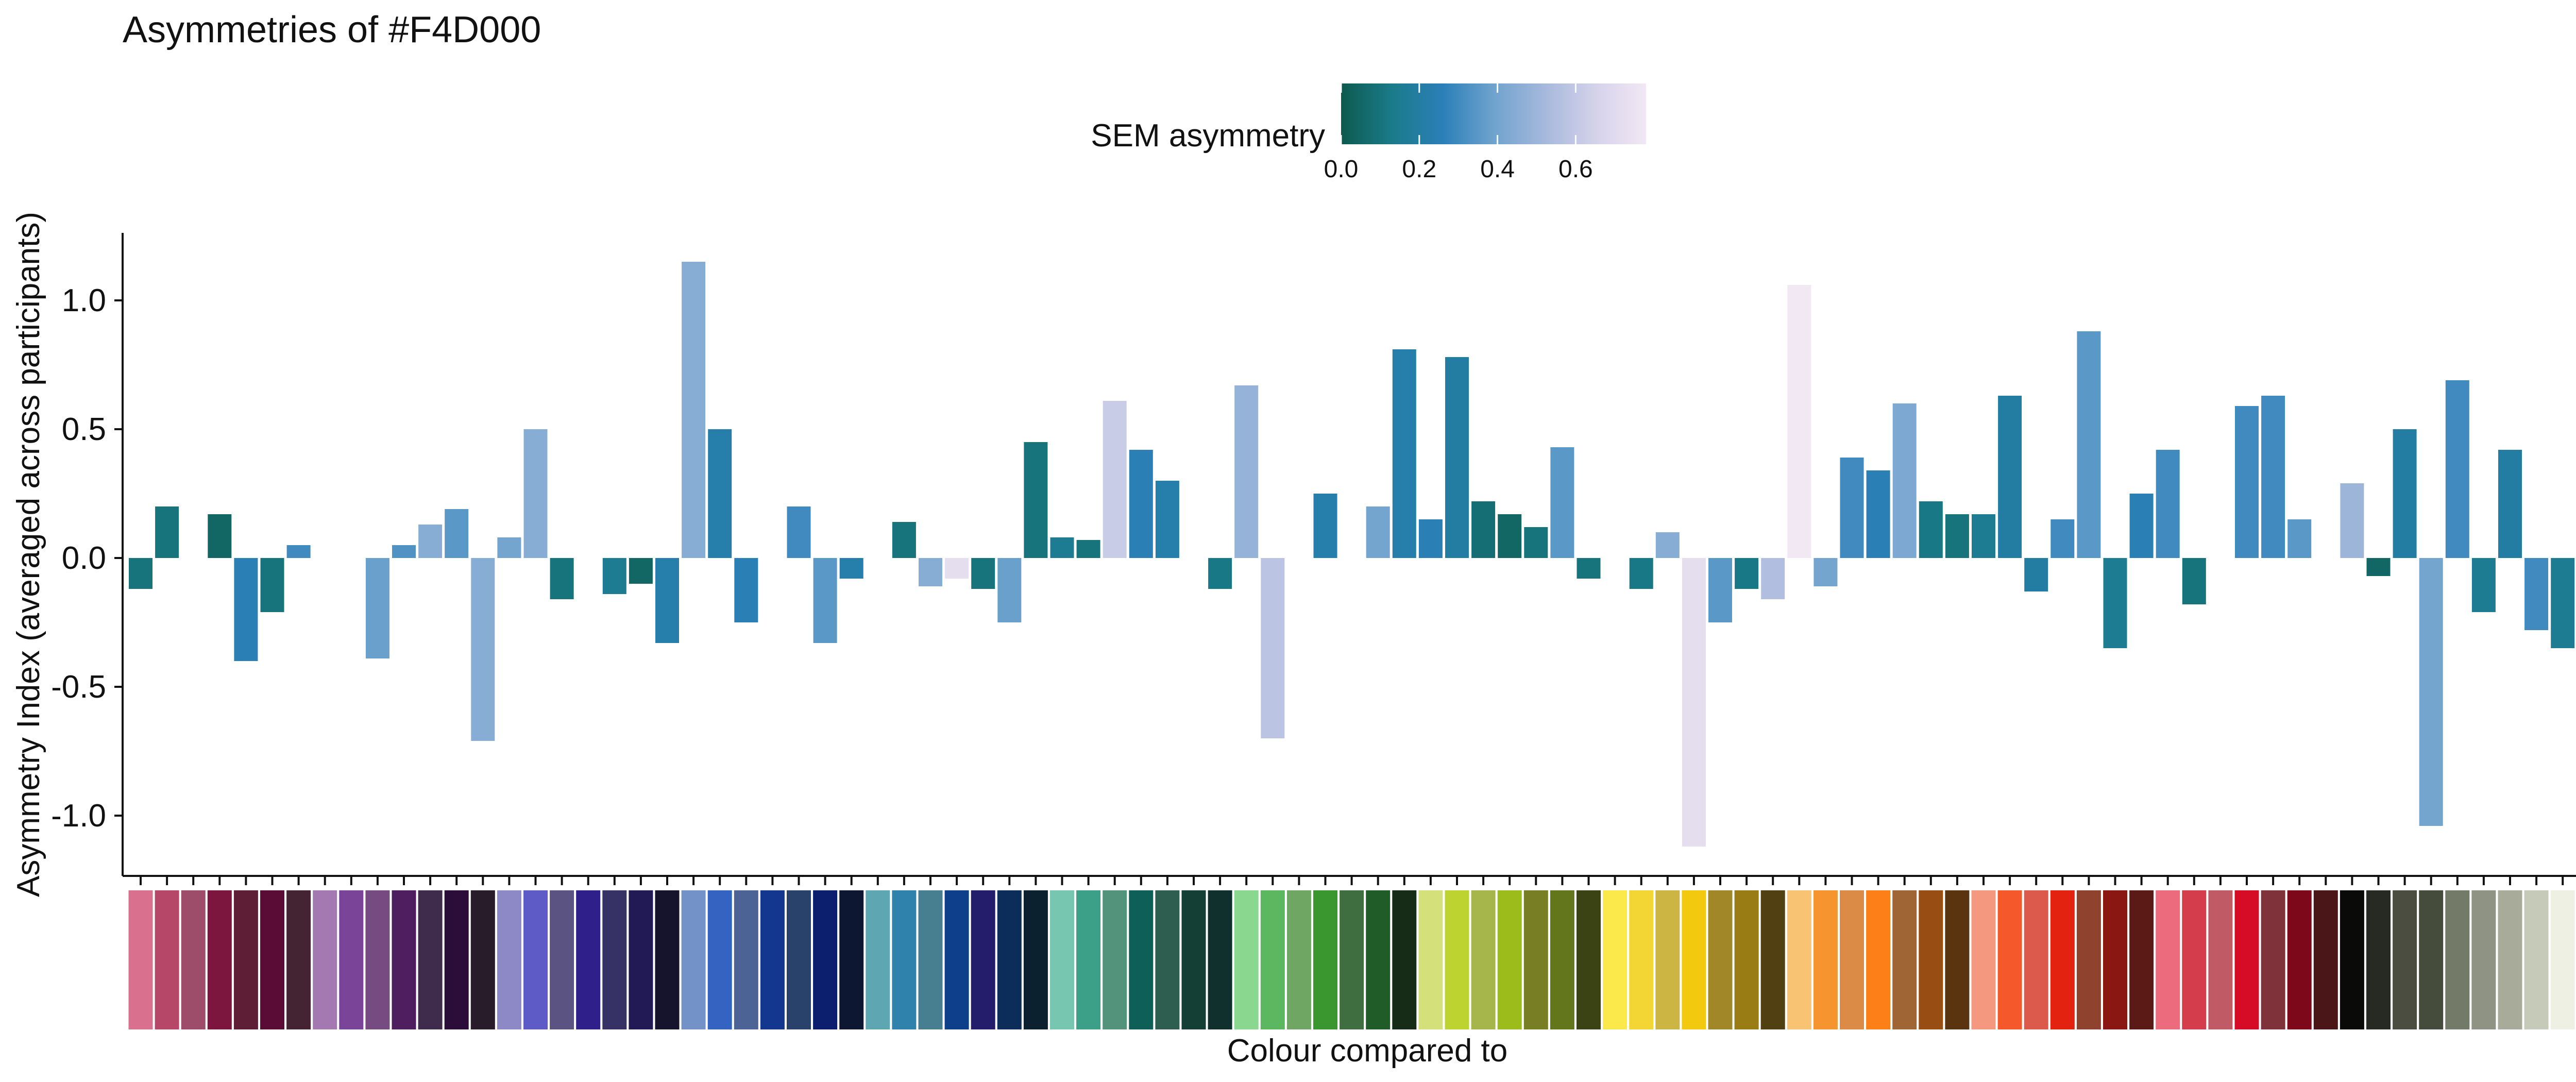 The width and height of the screenshot is (2576, 1082). Describe the element at coordinates (84, 301) in the screenshot. I see `y-tick-label: 1.0` at that location.